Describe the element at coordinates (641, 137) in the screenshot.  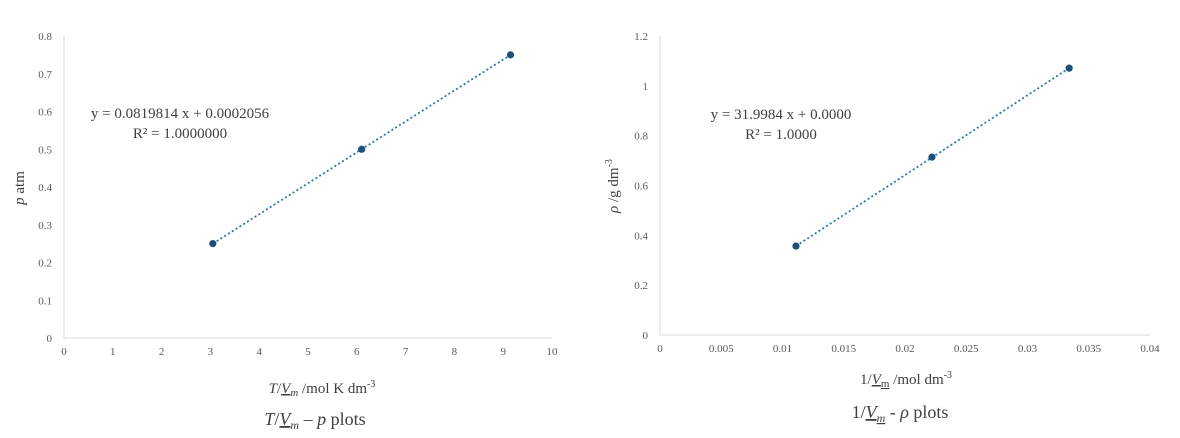
I see `right-y-tick-label: 0.8` at that location.